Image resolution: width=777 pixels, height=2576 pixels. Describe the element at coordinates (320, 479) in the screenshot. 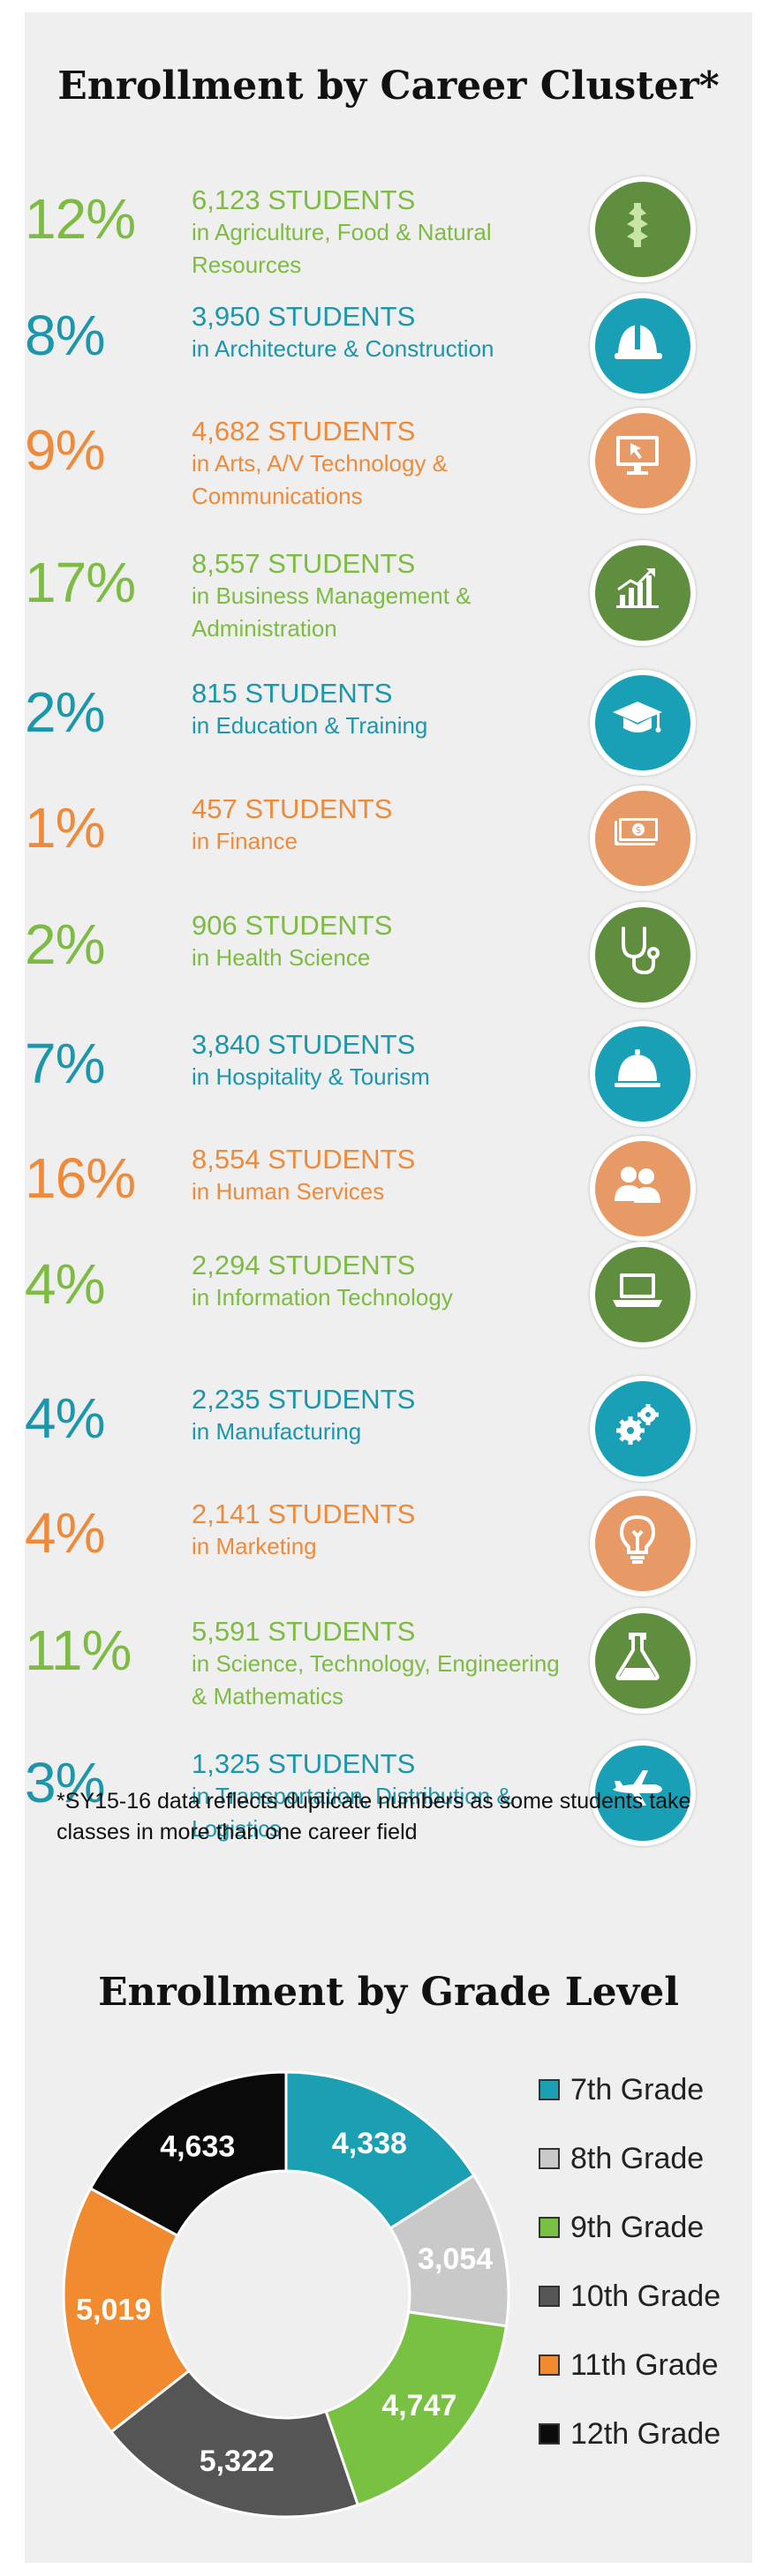

I see `cluster-name: in Arts, A/V Technology & Communications` at that location.